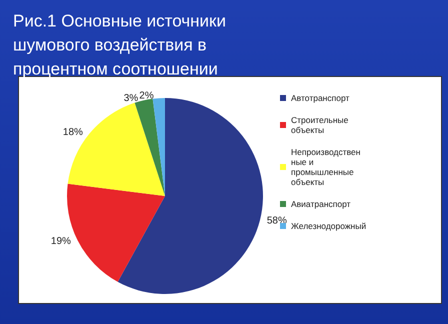 The image size is (448, 324). I want to click on legend-label: Авиатранспорт, so click(321, 204).